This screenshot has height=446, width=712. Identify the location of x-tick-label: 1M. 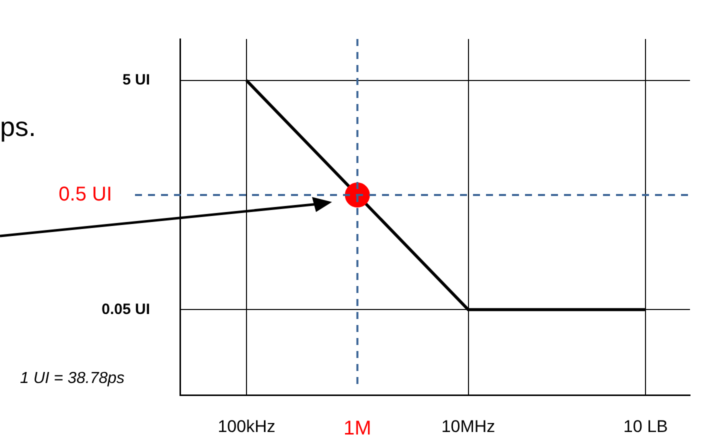
(357, 429).